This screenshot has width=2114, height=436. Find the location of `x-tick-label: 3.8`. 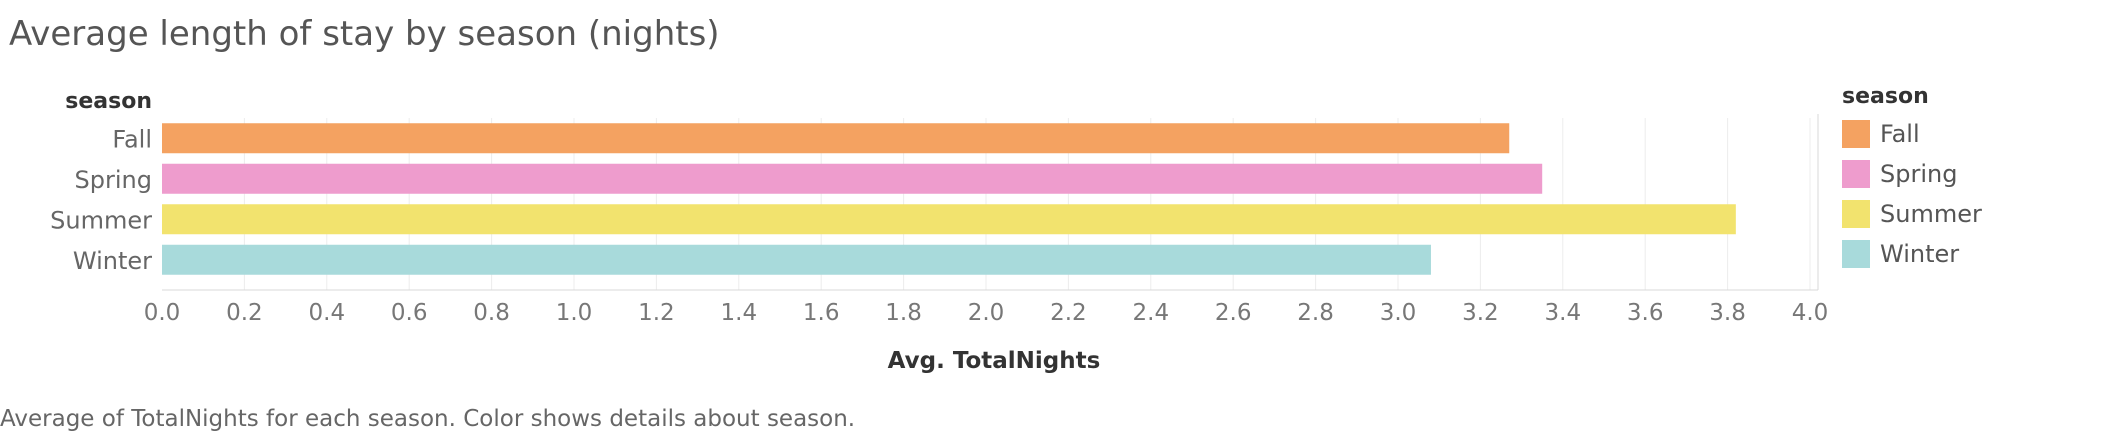

x-tick-label: 3.8 is located at coordinates (1727, 313).